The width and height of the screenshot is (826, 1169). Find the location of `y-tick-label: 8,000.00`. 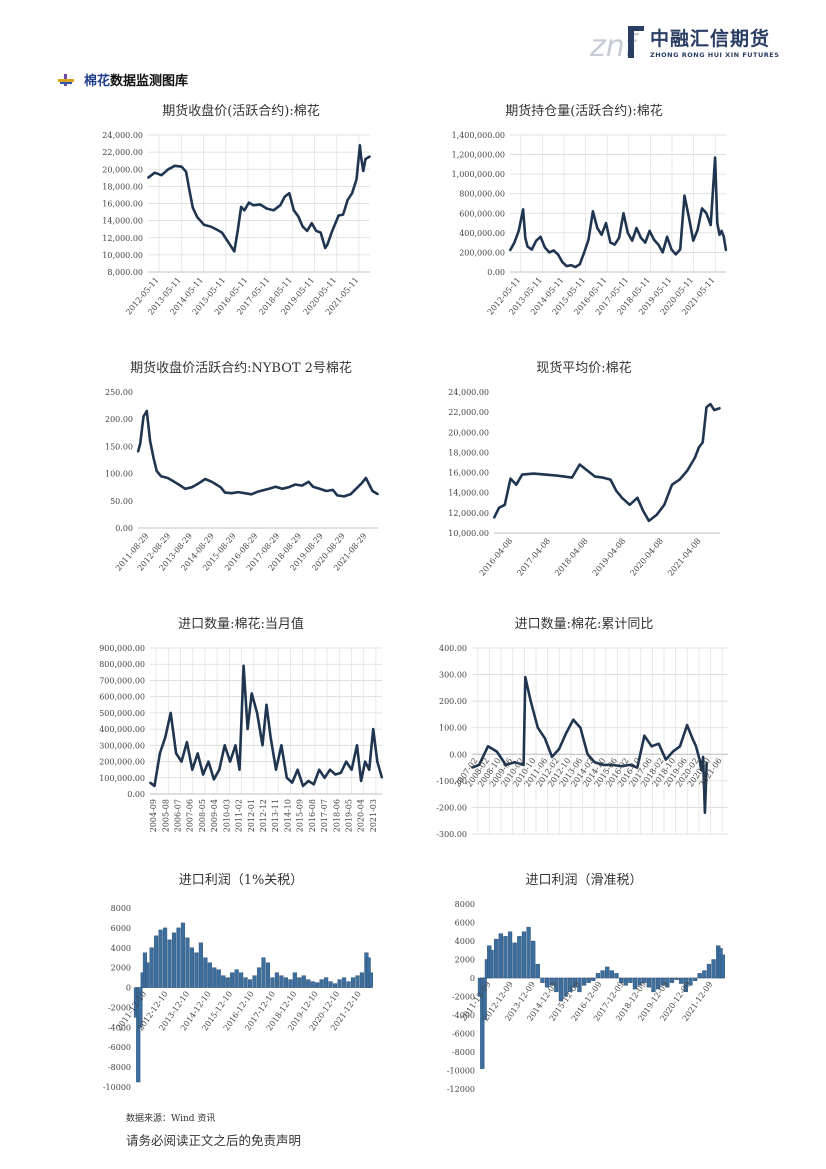

y-tick-label: 8,000.00 is located at coordinates (125, 272).